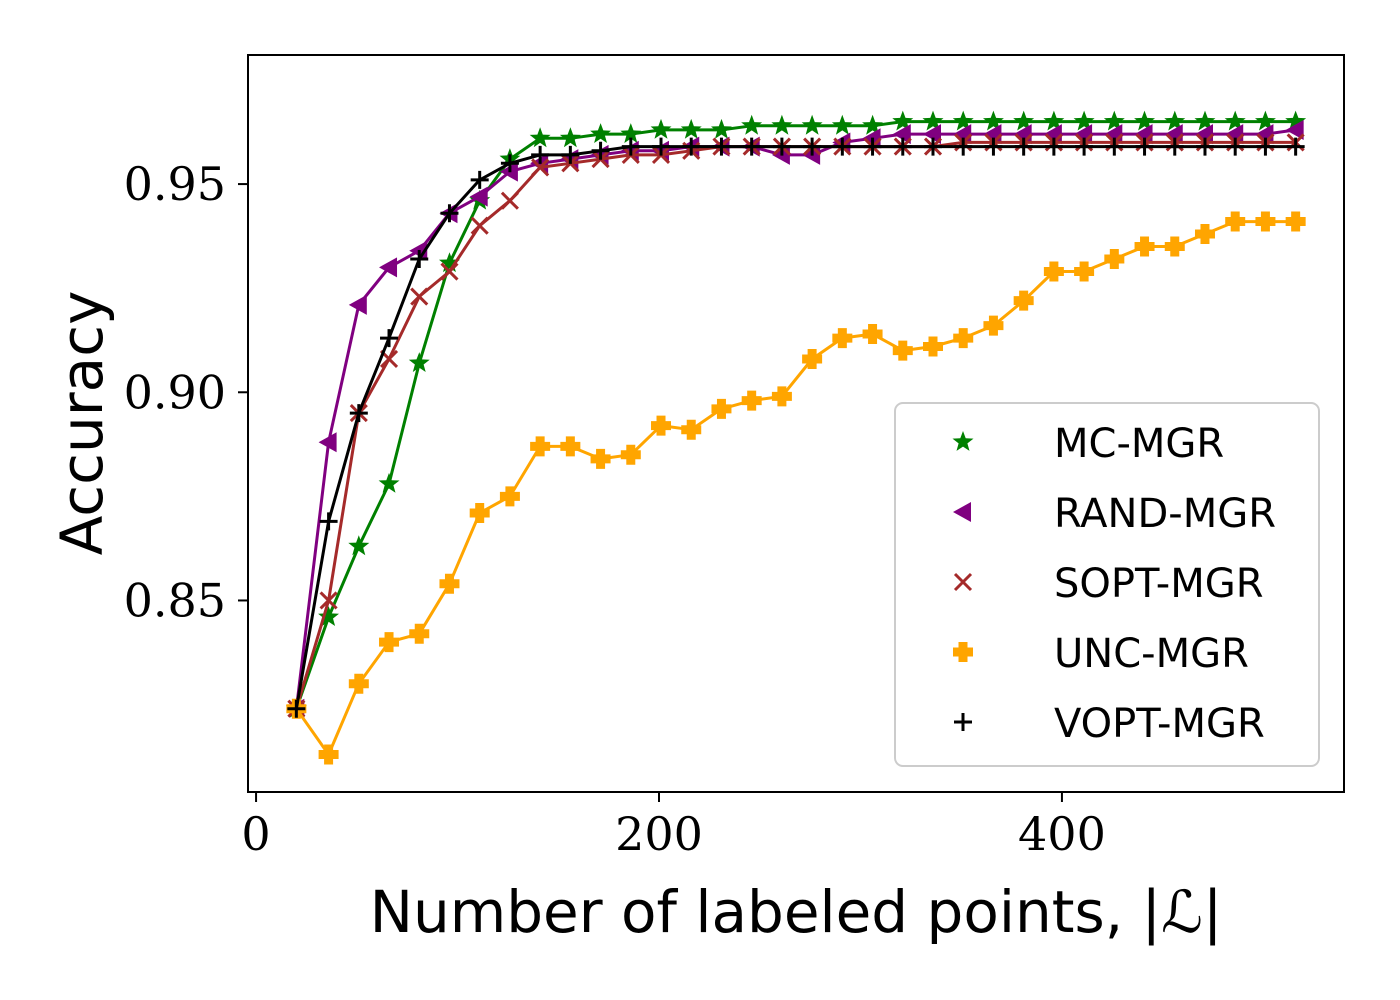 This screenshot has width=1400, height=1000. What do you see at coordinates (963, 441) in the screenshot?
I see `legend-marker-mc-mgr` at bounding box center [963, 441].